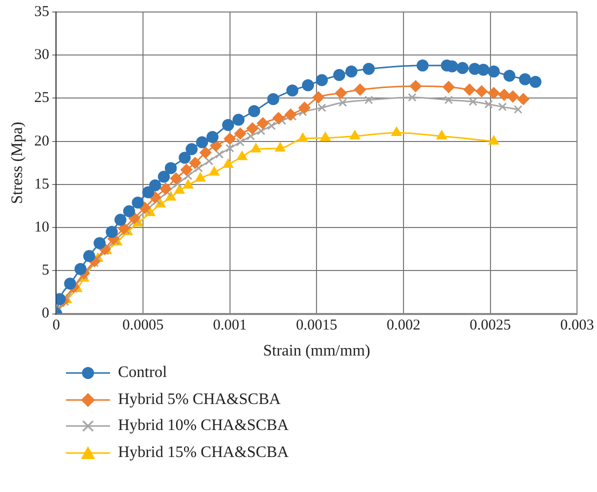  I want to click on legend-label: Control, so click(142, 373).